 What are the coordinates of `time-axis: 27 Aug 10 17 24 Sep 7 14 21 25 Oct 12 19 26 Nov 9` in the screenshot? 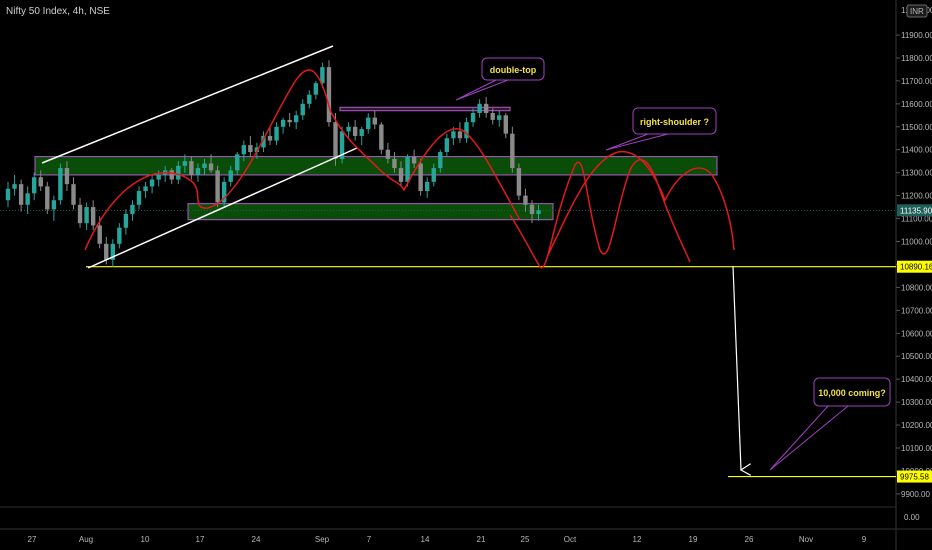 It's located at (447, 539).